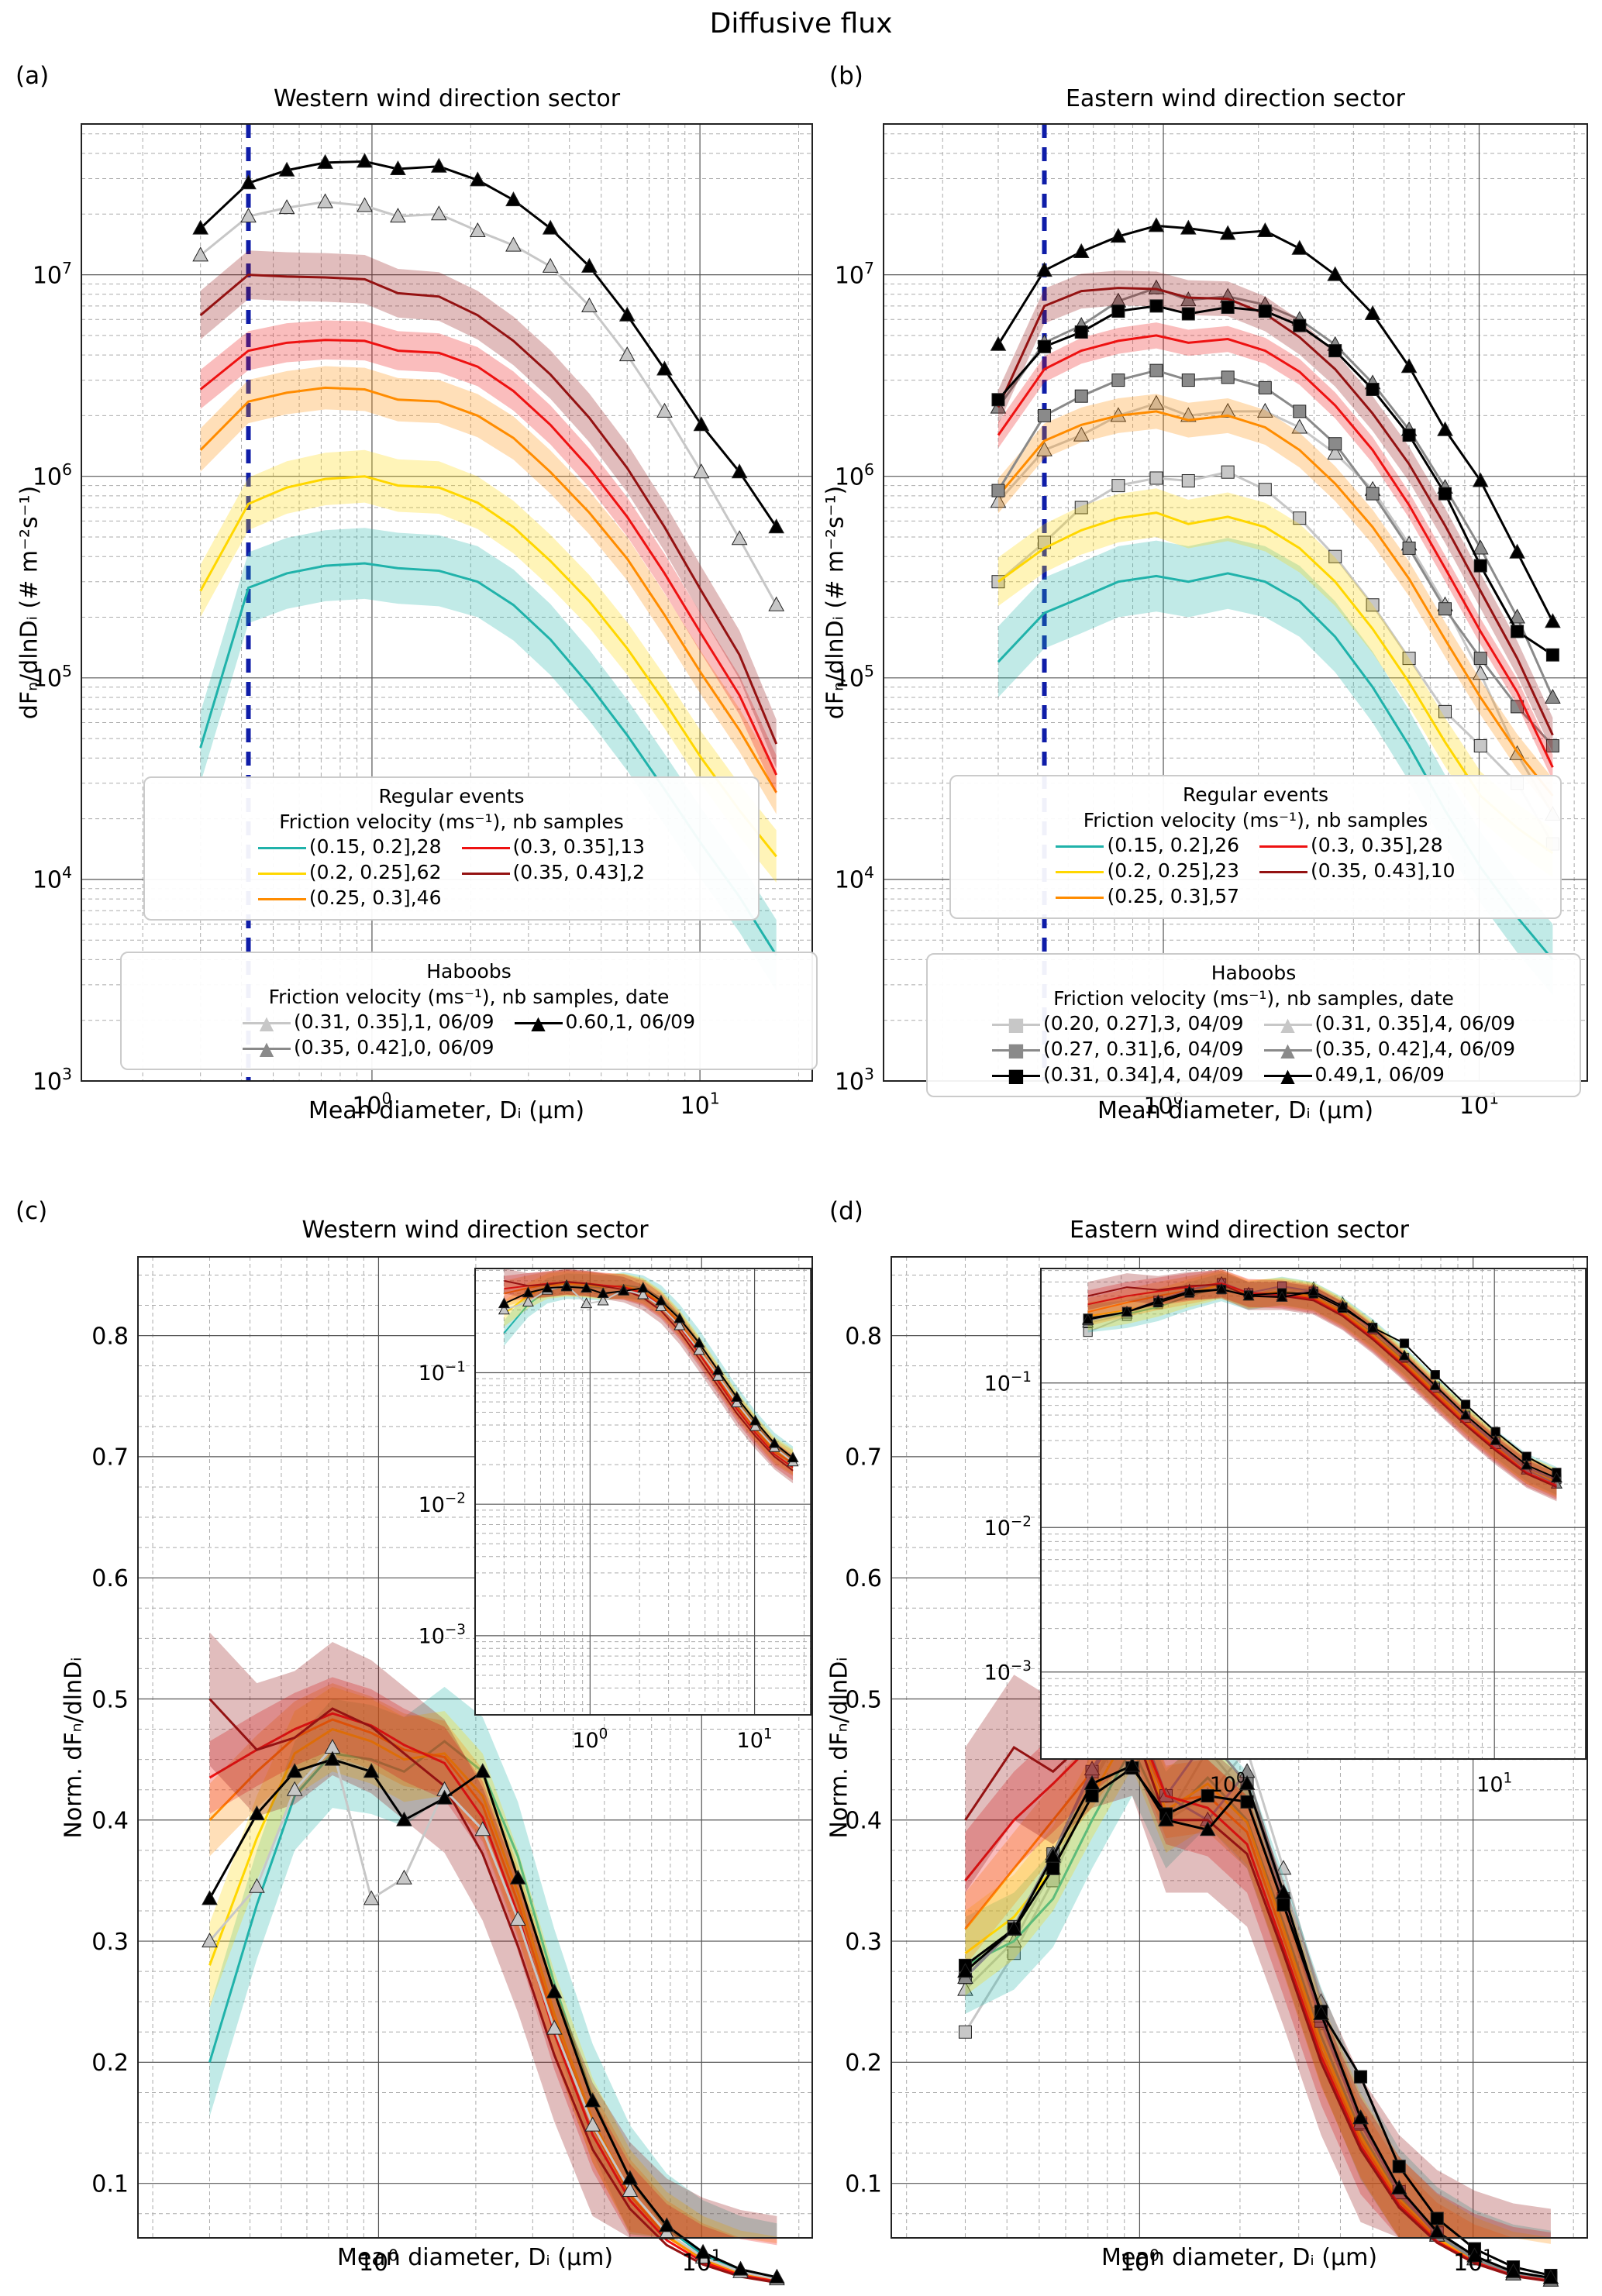 The width and height of the screenshot is (1602, 2296). Describe the element at coordinates (579, 873) in the screenshot. I see `legend-entry-label: (0.35, 0.43],2` at that location.